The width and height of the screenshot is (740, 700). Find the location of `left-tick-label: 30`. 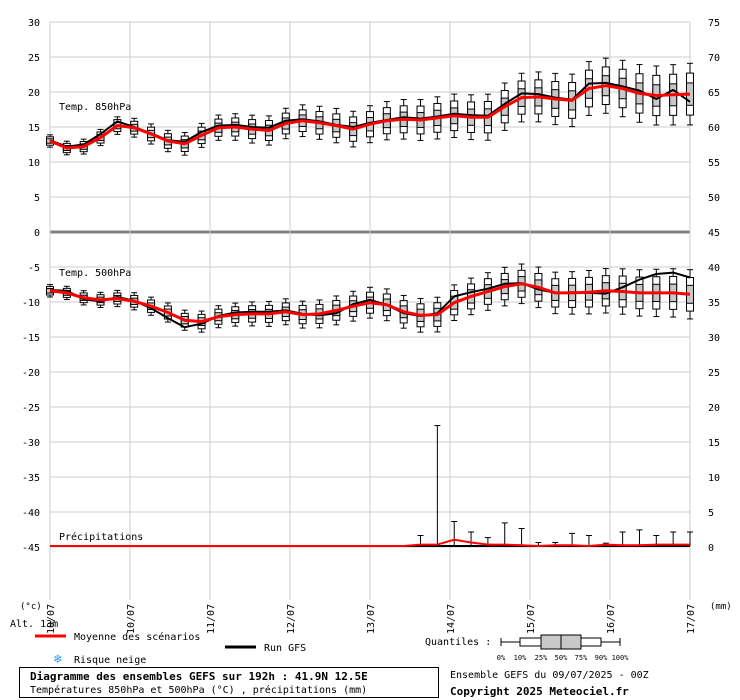

left-tick-label: 30 is located at coordinates (34, 23).